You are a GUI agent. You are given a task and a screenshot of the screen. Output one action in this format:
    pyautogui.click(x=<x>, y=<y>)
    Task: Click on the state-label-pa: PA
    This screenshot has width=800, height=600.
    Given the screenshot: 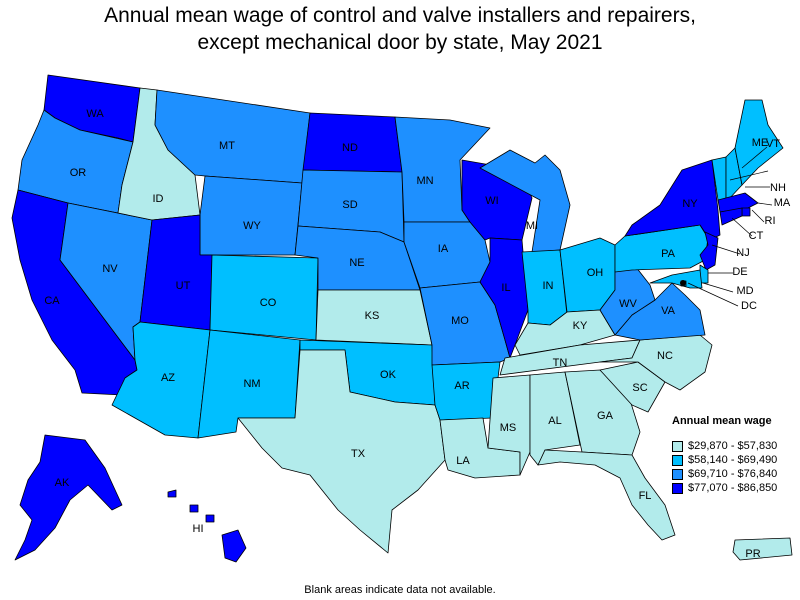 What is the action you would take?
    pyautogui.click(x=668, y=254)
    